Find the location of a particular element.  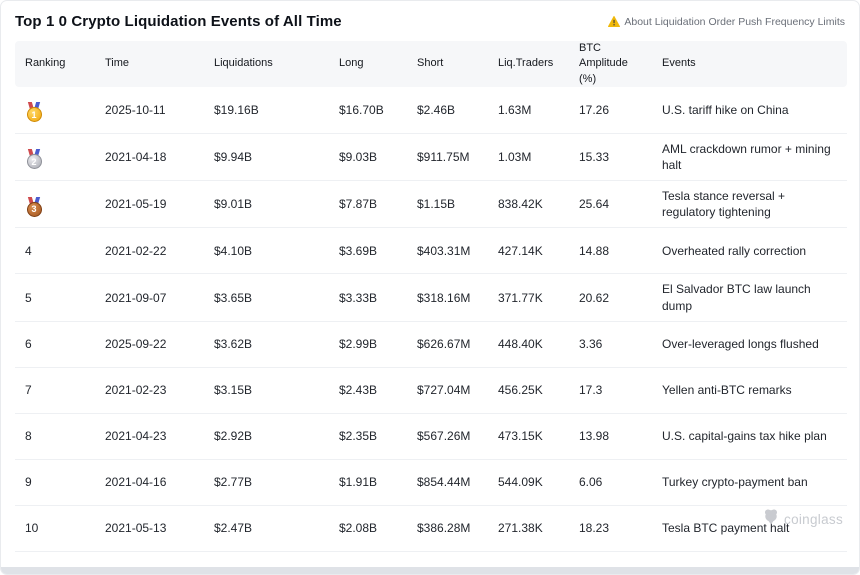

column-header-long: Long is located at coordinates (368, 64).